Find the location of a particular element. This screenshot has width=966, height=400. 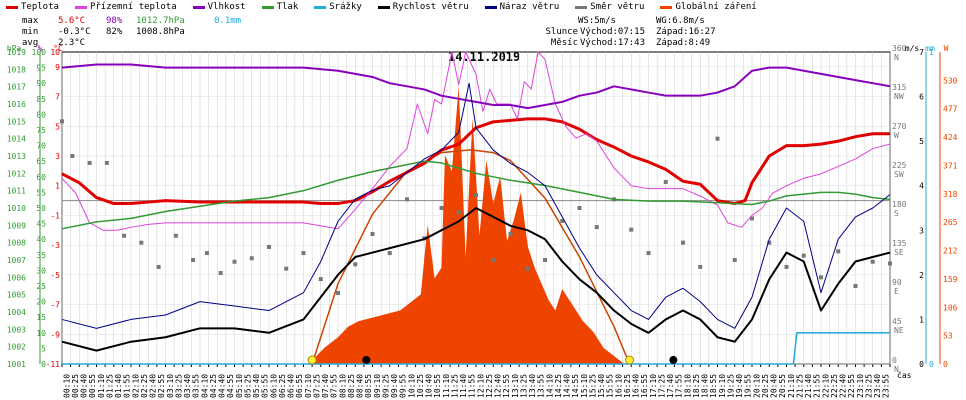

x-tick-label: 03:25 is located at coordinates (178, 386).